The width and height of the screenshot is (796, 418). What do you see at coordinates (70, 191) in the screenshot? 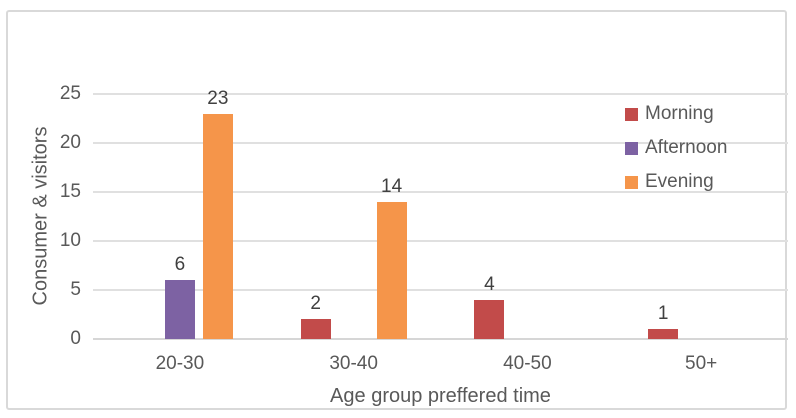
I see `y-tick-label: 15` at bounding box center [70, 191].